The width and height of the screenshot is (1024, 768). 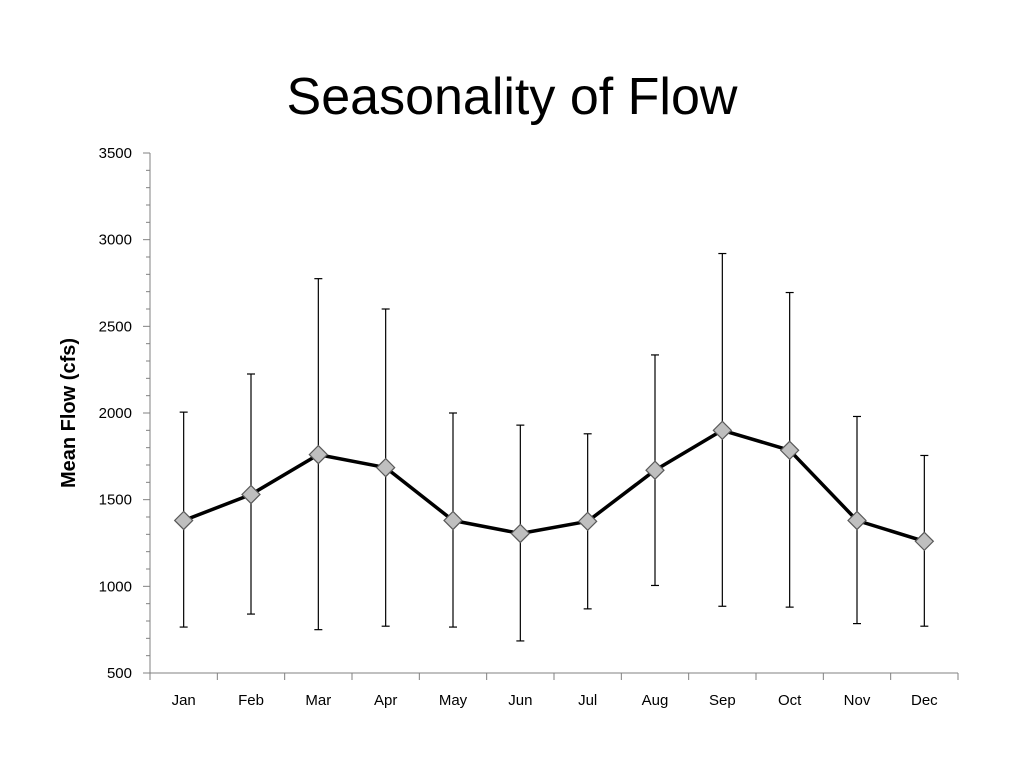 I want to click on data-point-apr, so click(x=385, y=467).